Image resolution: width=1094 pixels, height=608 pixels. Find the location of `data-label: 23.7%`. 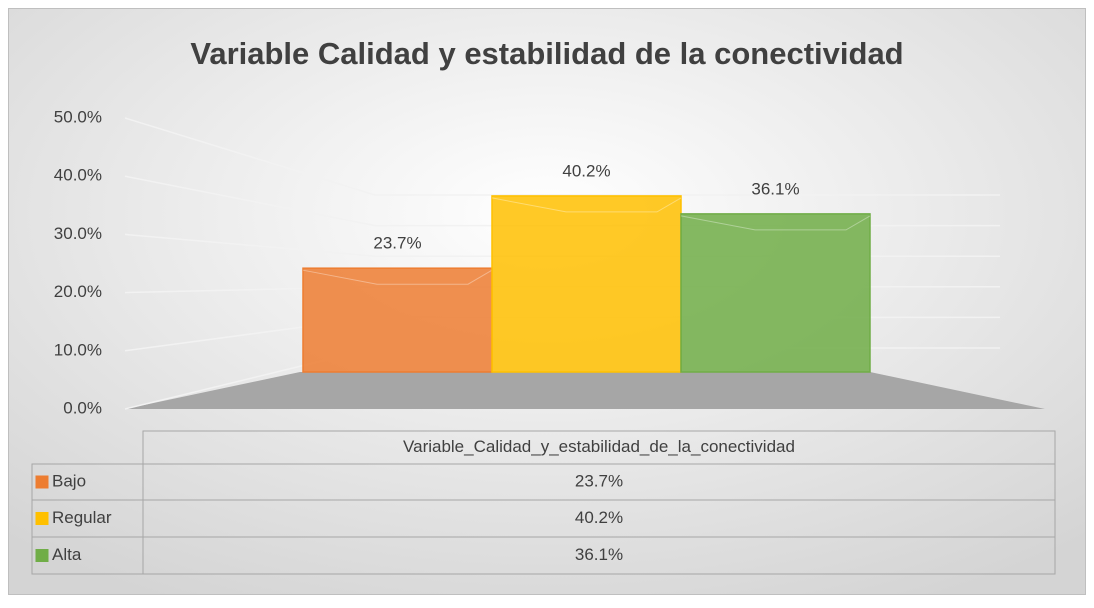

data-label: 23.7% is located at coordinates (397, 243).